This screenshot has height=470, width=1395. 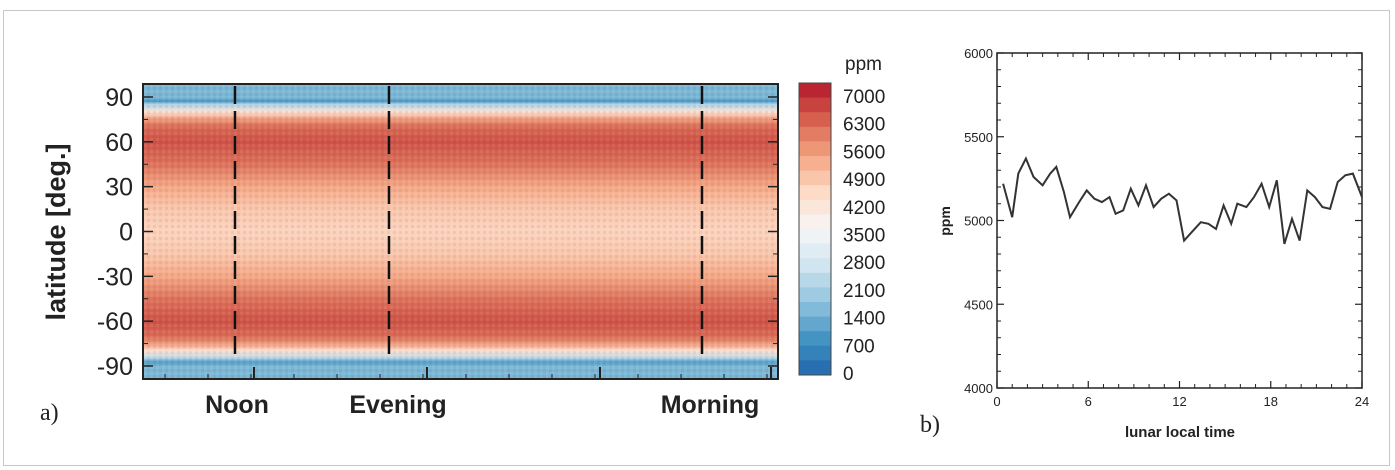 What do you see at coordinates (49, 413) in the screenshot?
I see `panel-a-label: a)` at bounding box center [49, 413].